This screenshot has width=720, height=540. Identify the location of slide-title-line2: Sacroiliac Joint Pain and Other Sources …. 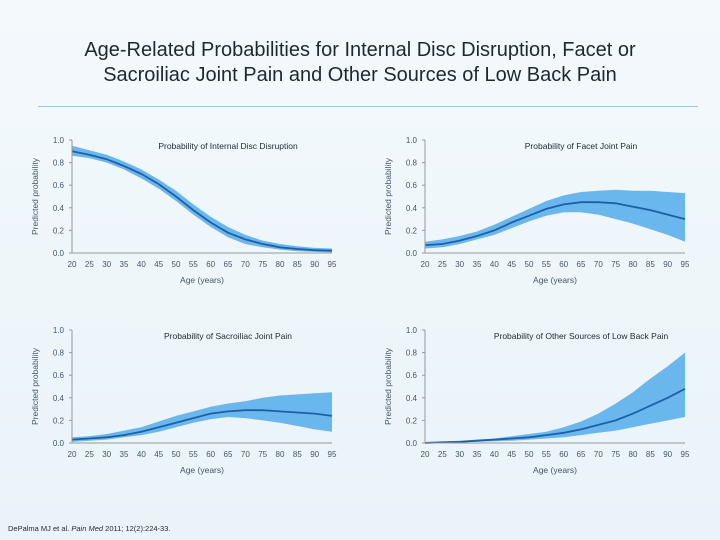
(360, 75).